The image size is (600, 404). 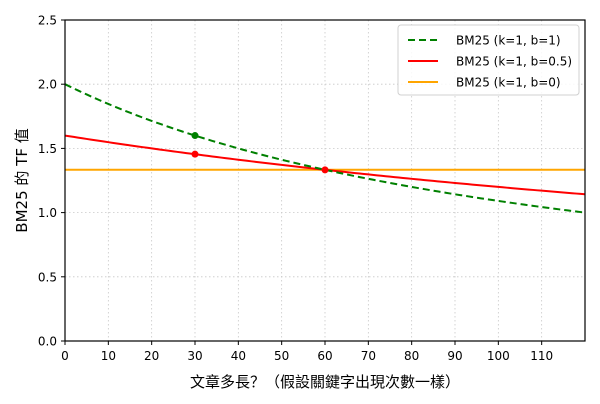 I want to click on x-tick-label: 20, so click(x=151, y=356).